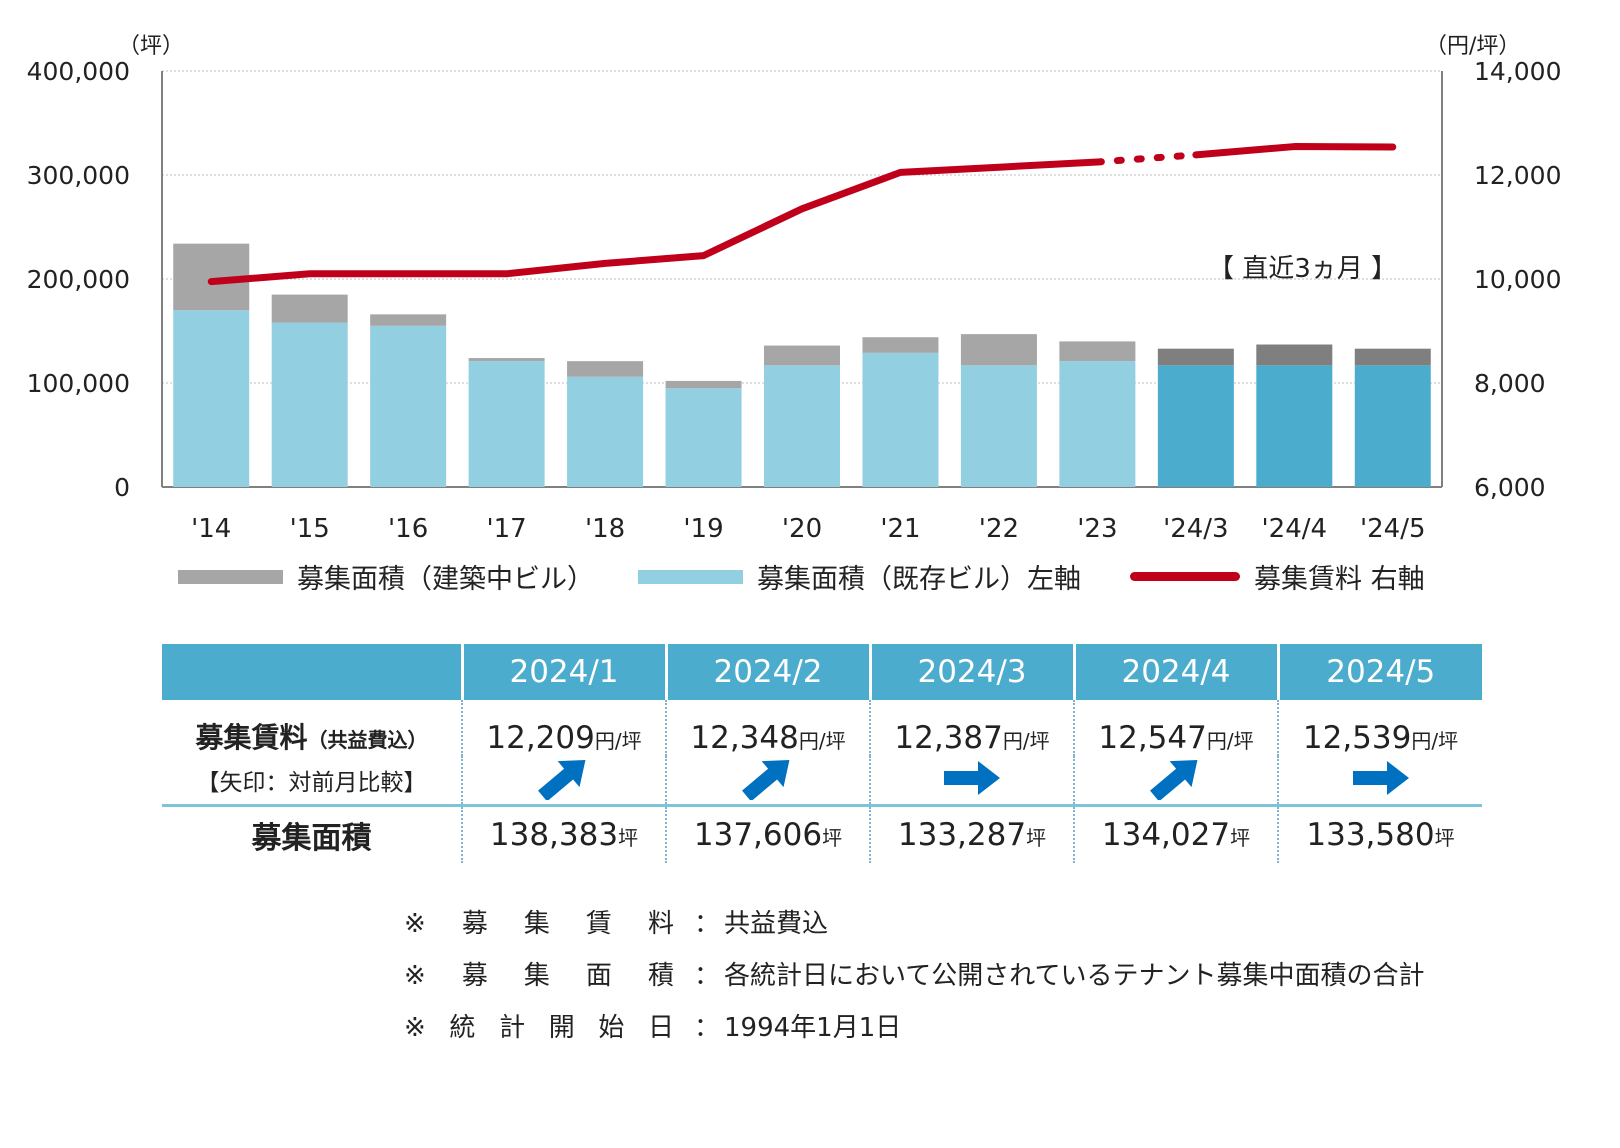 This screenshot has width=1620, height=1148. What do you see at coordinates (539, 1028) in the screenshot?
I see `footnote-key: ※ 統計開始日` at bounding box center [539, 1028].